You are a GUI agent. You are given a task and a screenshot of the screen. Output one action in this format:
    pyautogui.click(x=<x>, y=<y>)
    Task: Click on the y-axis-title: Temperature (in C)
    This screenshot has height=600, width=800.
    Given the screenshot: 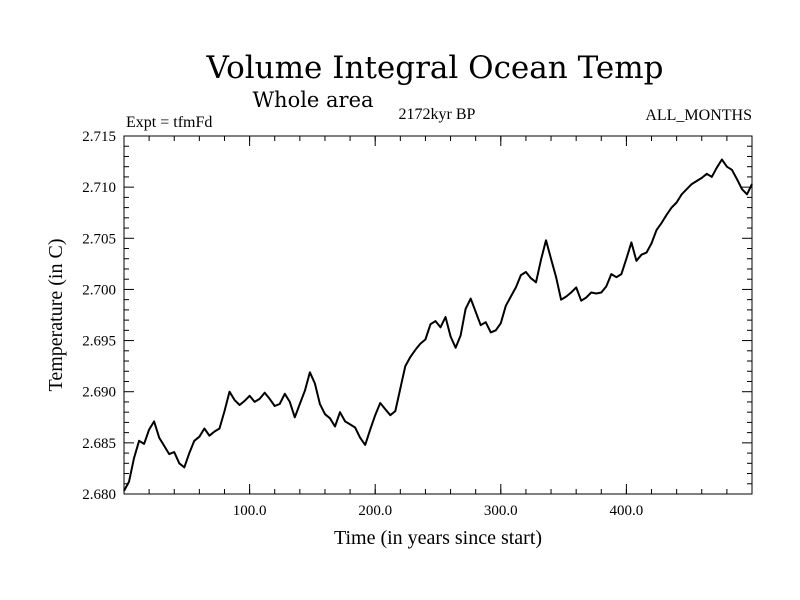 What is the action you would take?
    pyautogui.click(x=56, y=315)
    